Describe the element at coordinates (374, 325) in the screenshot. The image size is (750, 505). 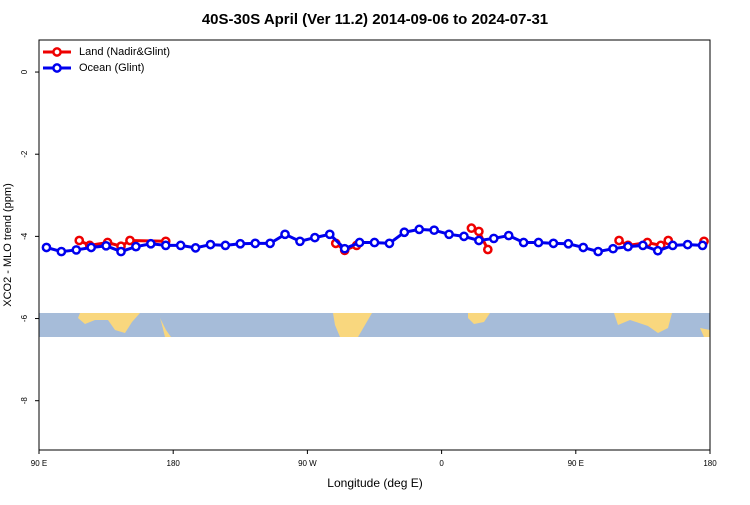
I see `map-strip` at that location.